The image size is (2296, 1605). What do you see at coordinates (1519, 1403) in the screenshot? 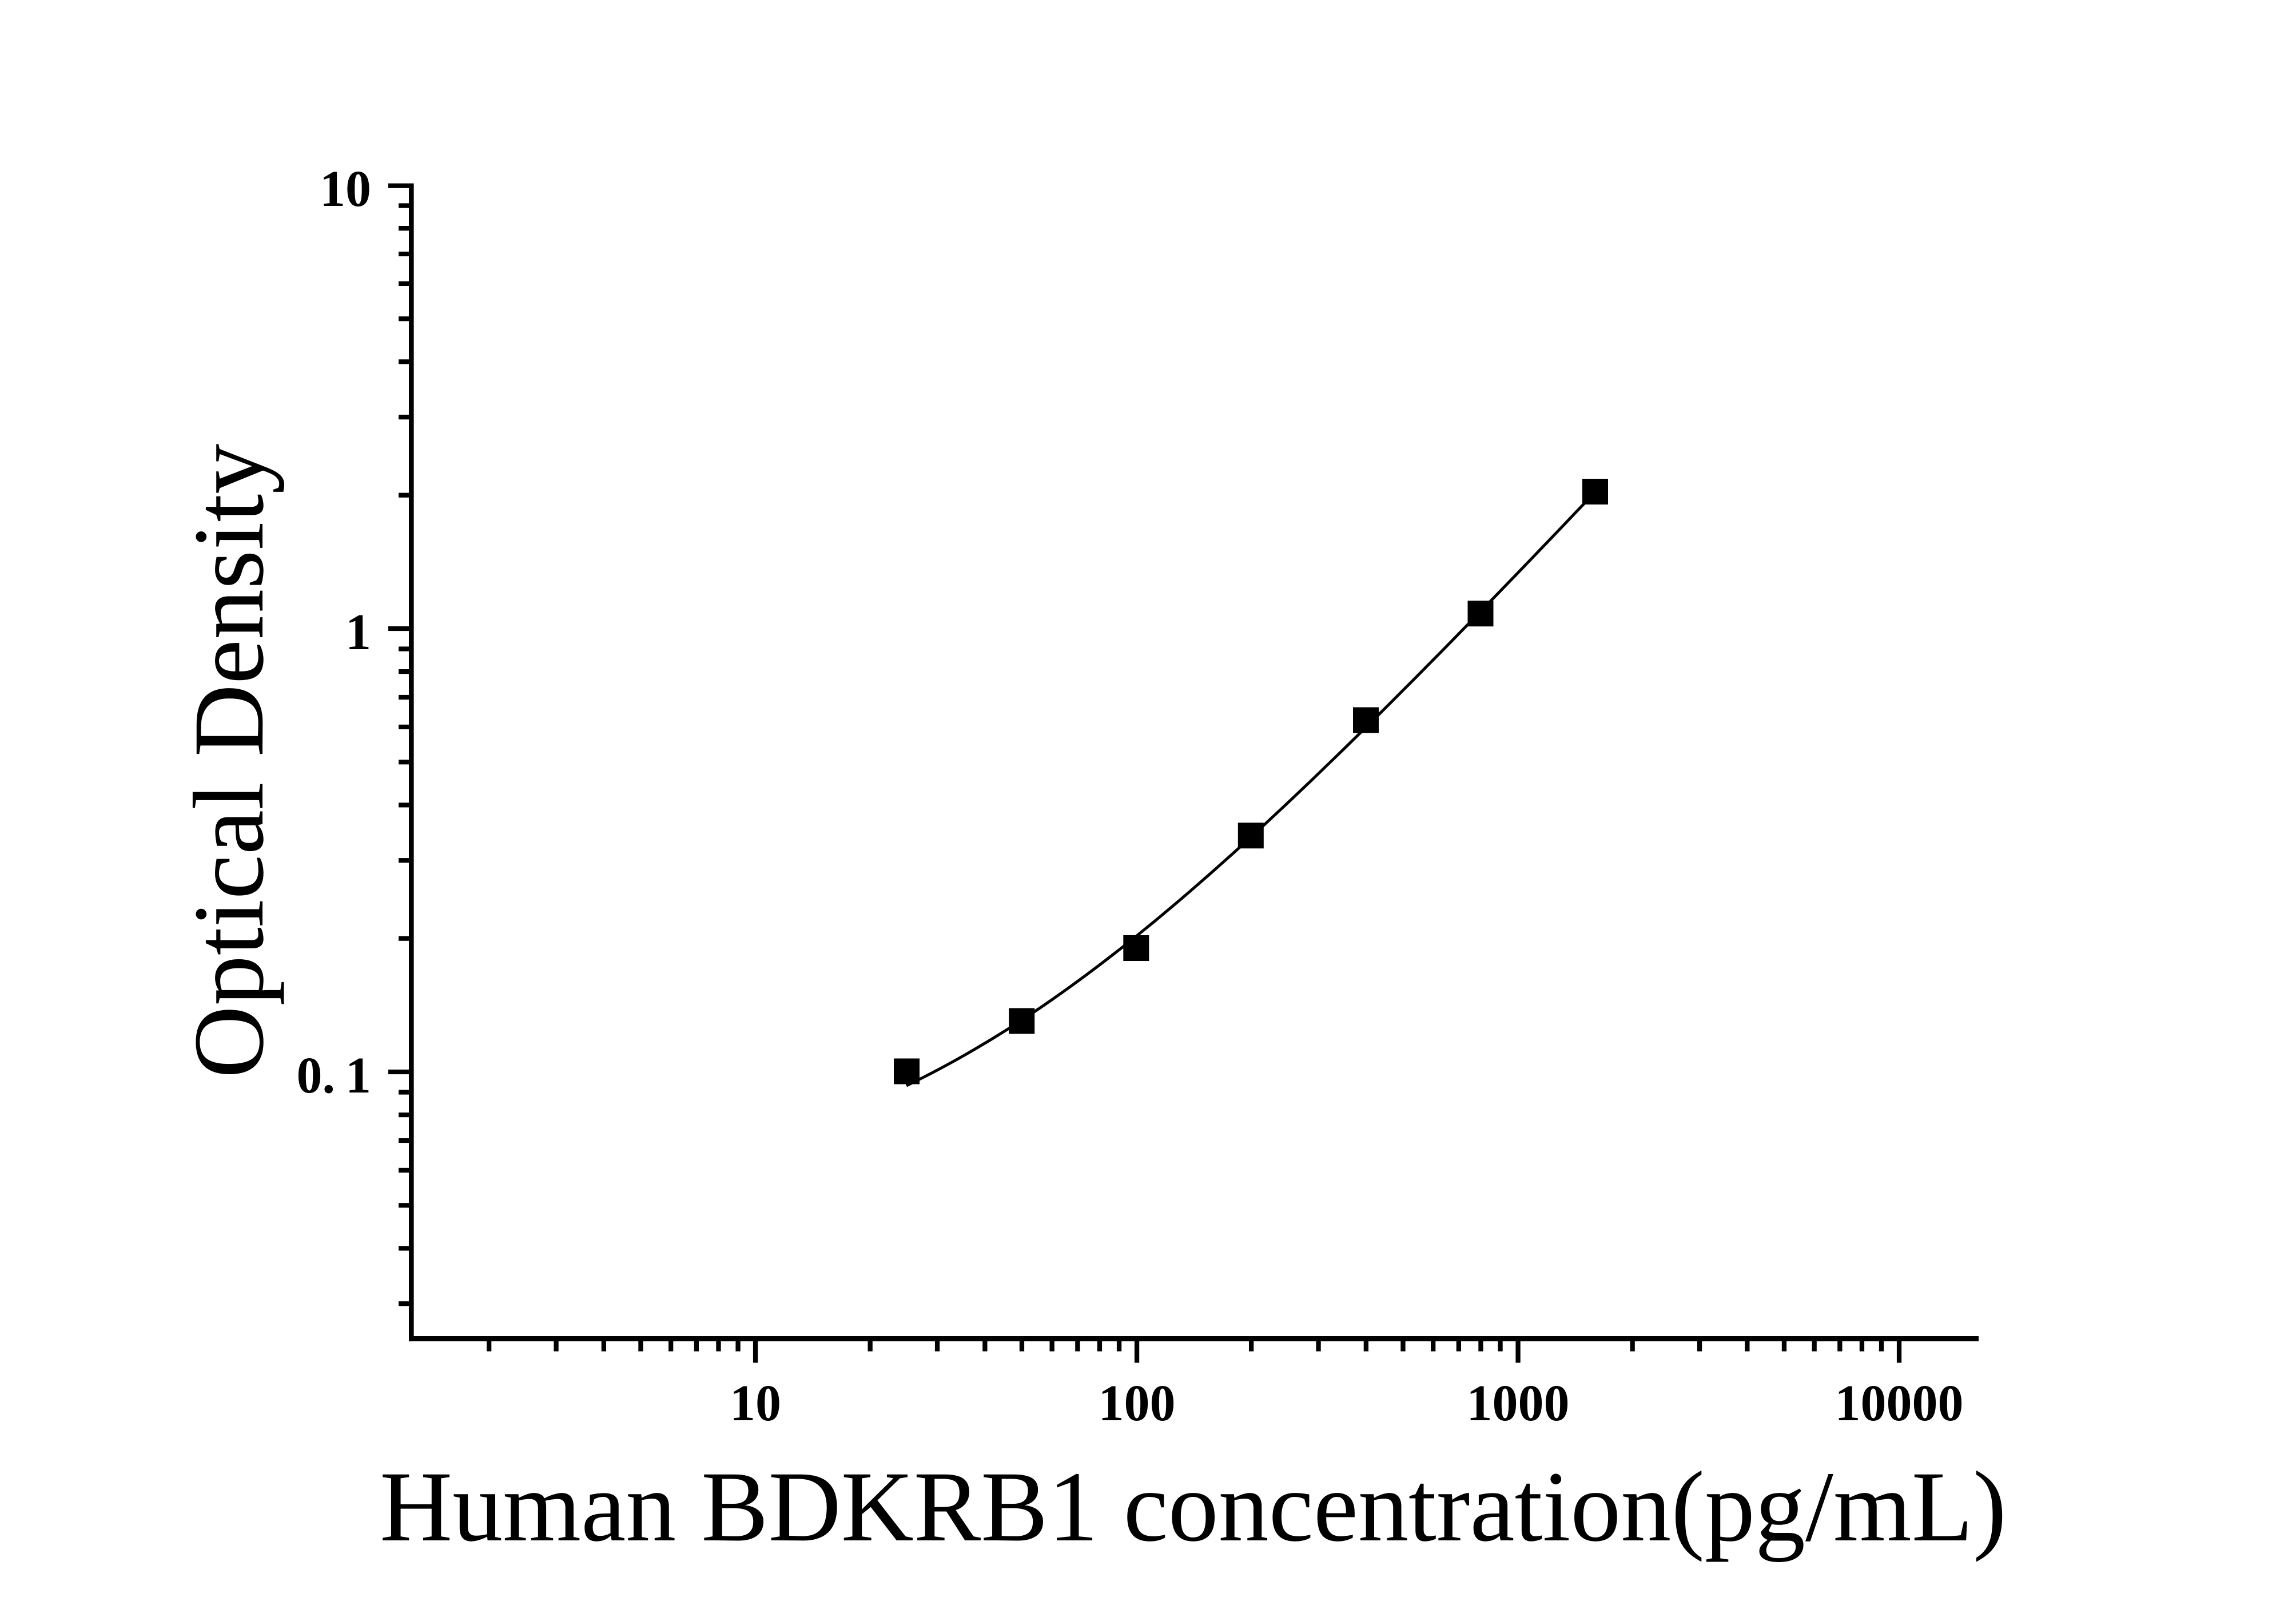
I see `svg-text: 1000` at bounding box center [1519, 1403].